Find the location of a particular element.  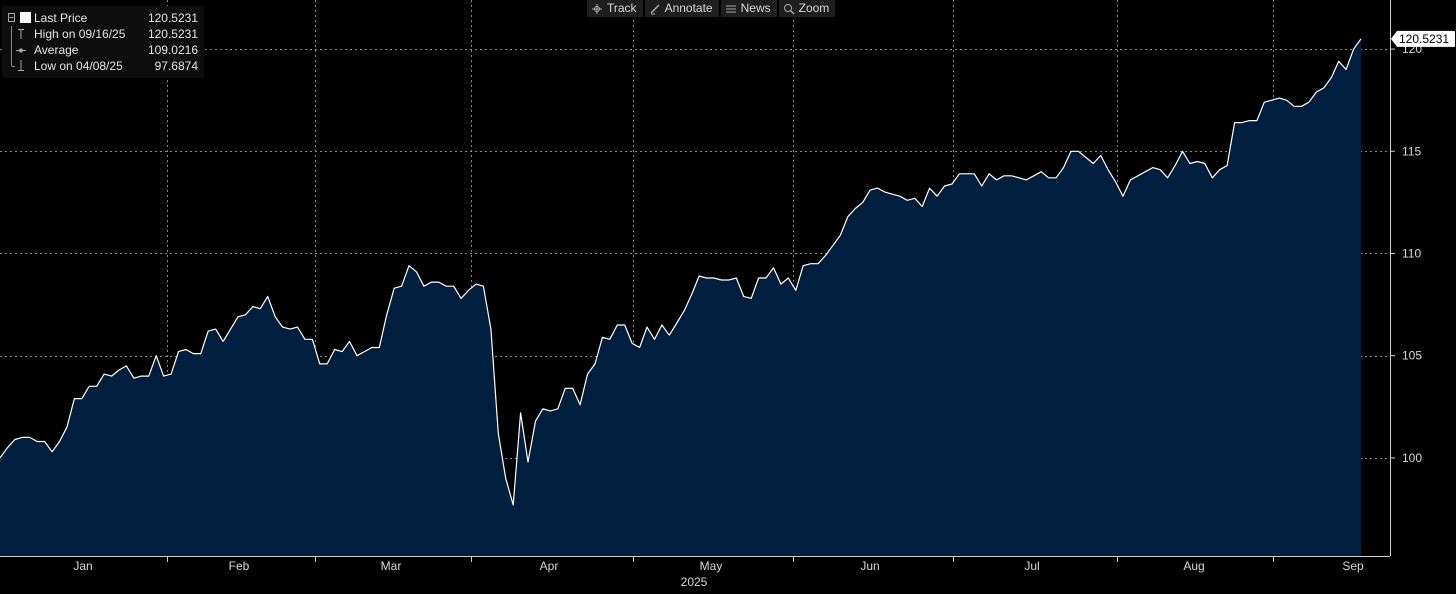

y-tick-label: 110 is located at coordinates (1411, 253).